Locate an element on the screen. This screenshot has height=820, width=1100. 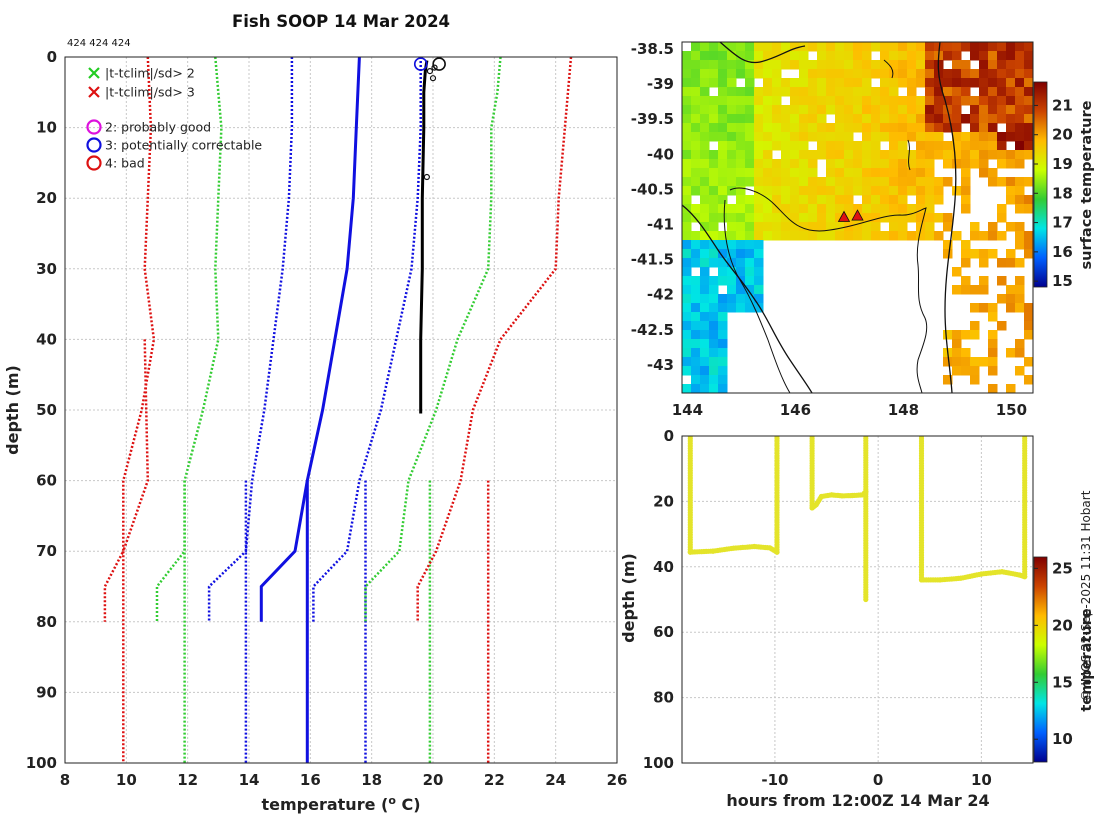
map-axes-frame is located at coordinates (857, 217).